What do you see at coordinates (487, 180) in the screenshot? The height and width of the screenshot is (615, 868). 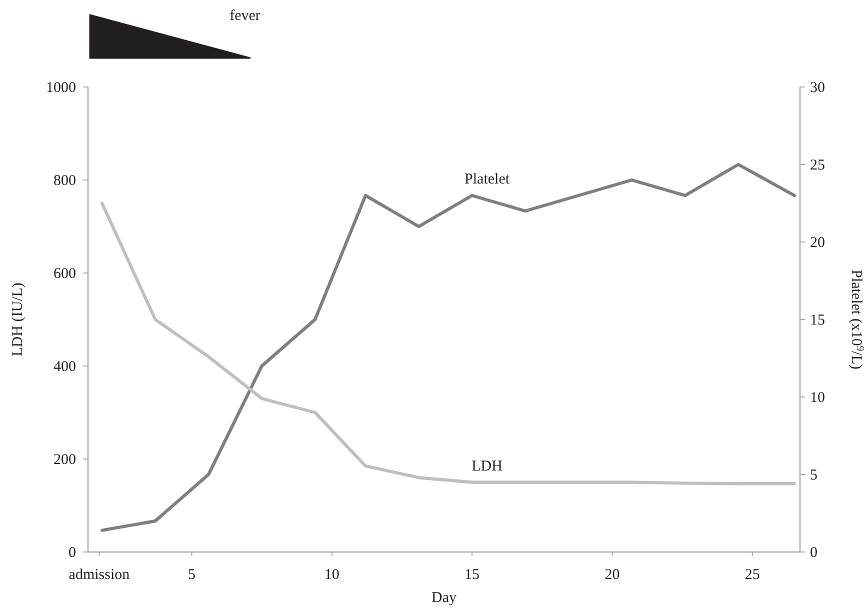 I see `series-label: Platelet` at bounding box center [487, 180].